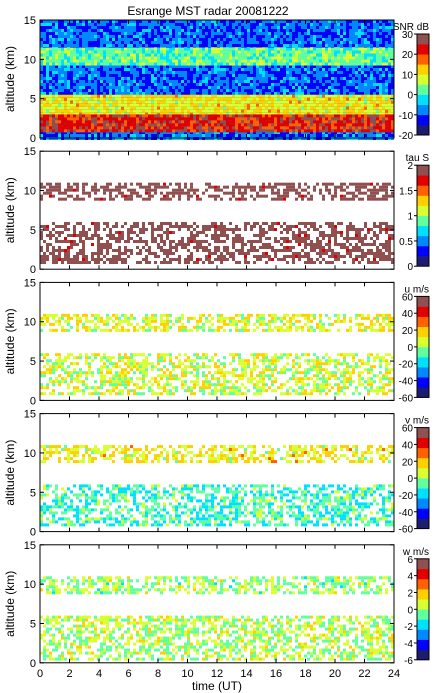 The image size is (446, 693). Describe the element at coordinates (217, 686) in the screenshot. I see `x-axis-label: time (UT)` at that location.